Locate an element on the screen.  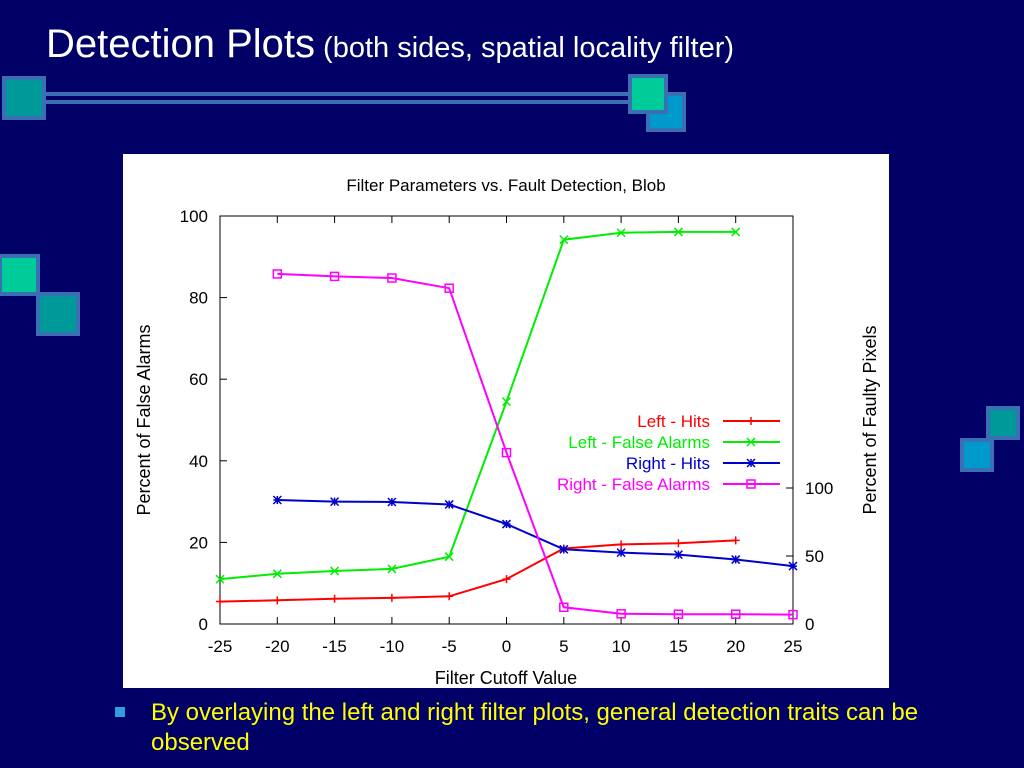
deco-square-header-right-front is located at coordinates (648, 94).